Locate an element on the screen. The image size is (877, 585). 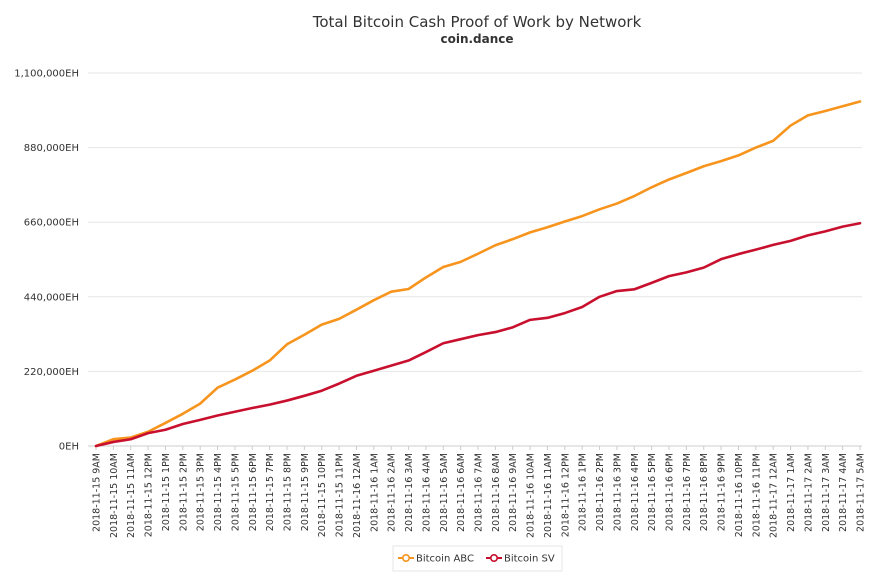
x-tick-label: 2018-11-16 5PM is located at coordinates (652, 492).